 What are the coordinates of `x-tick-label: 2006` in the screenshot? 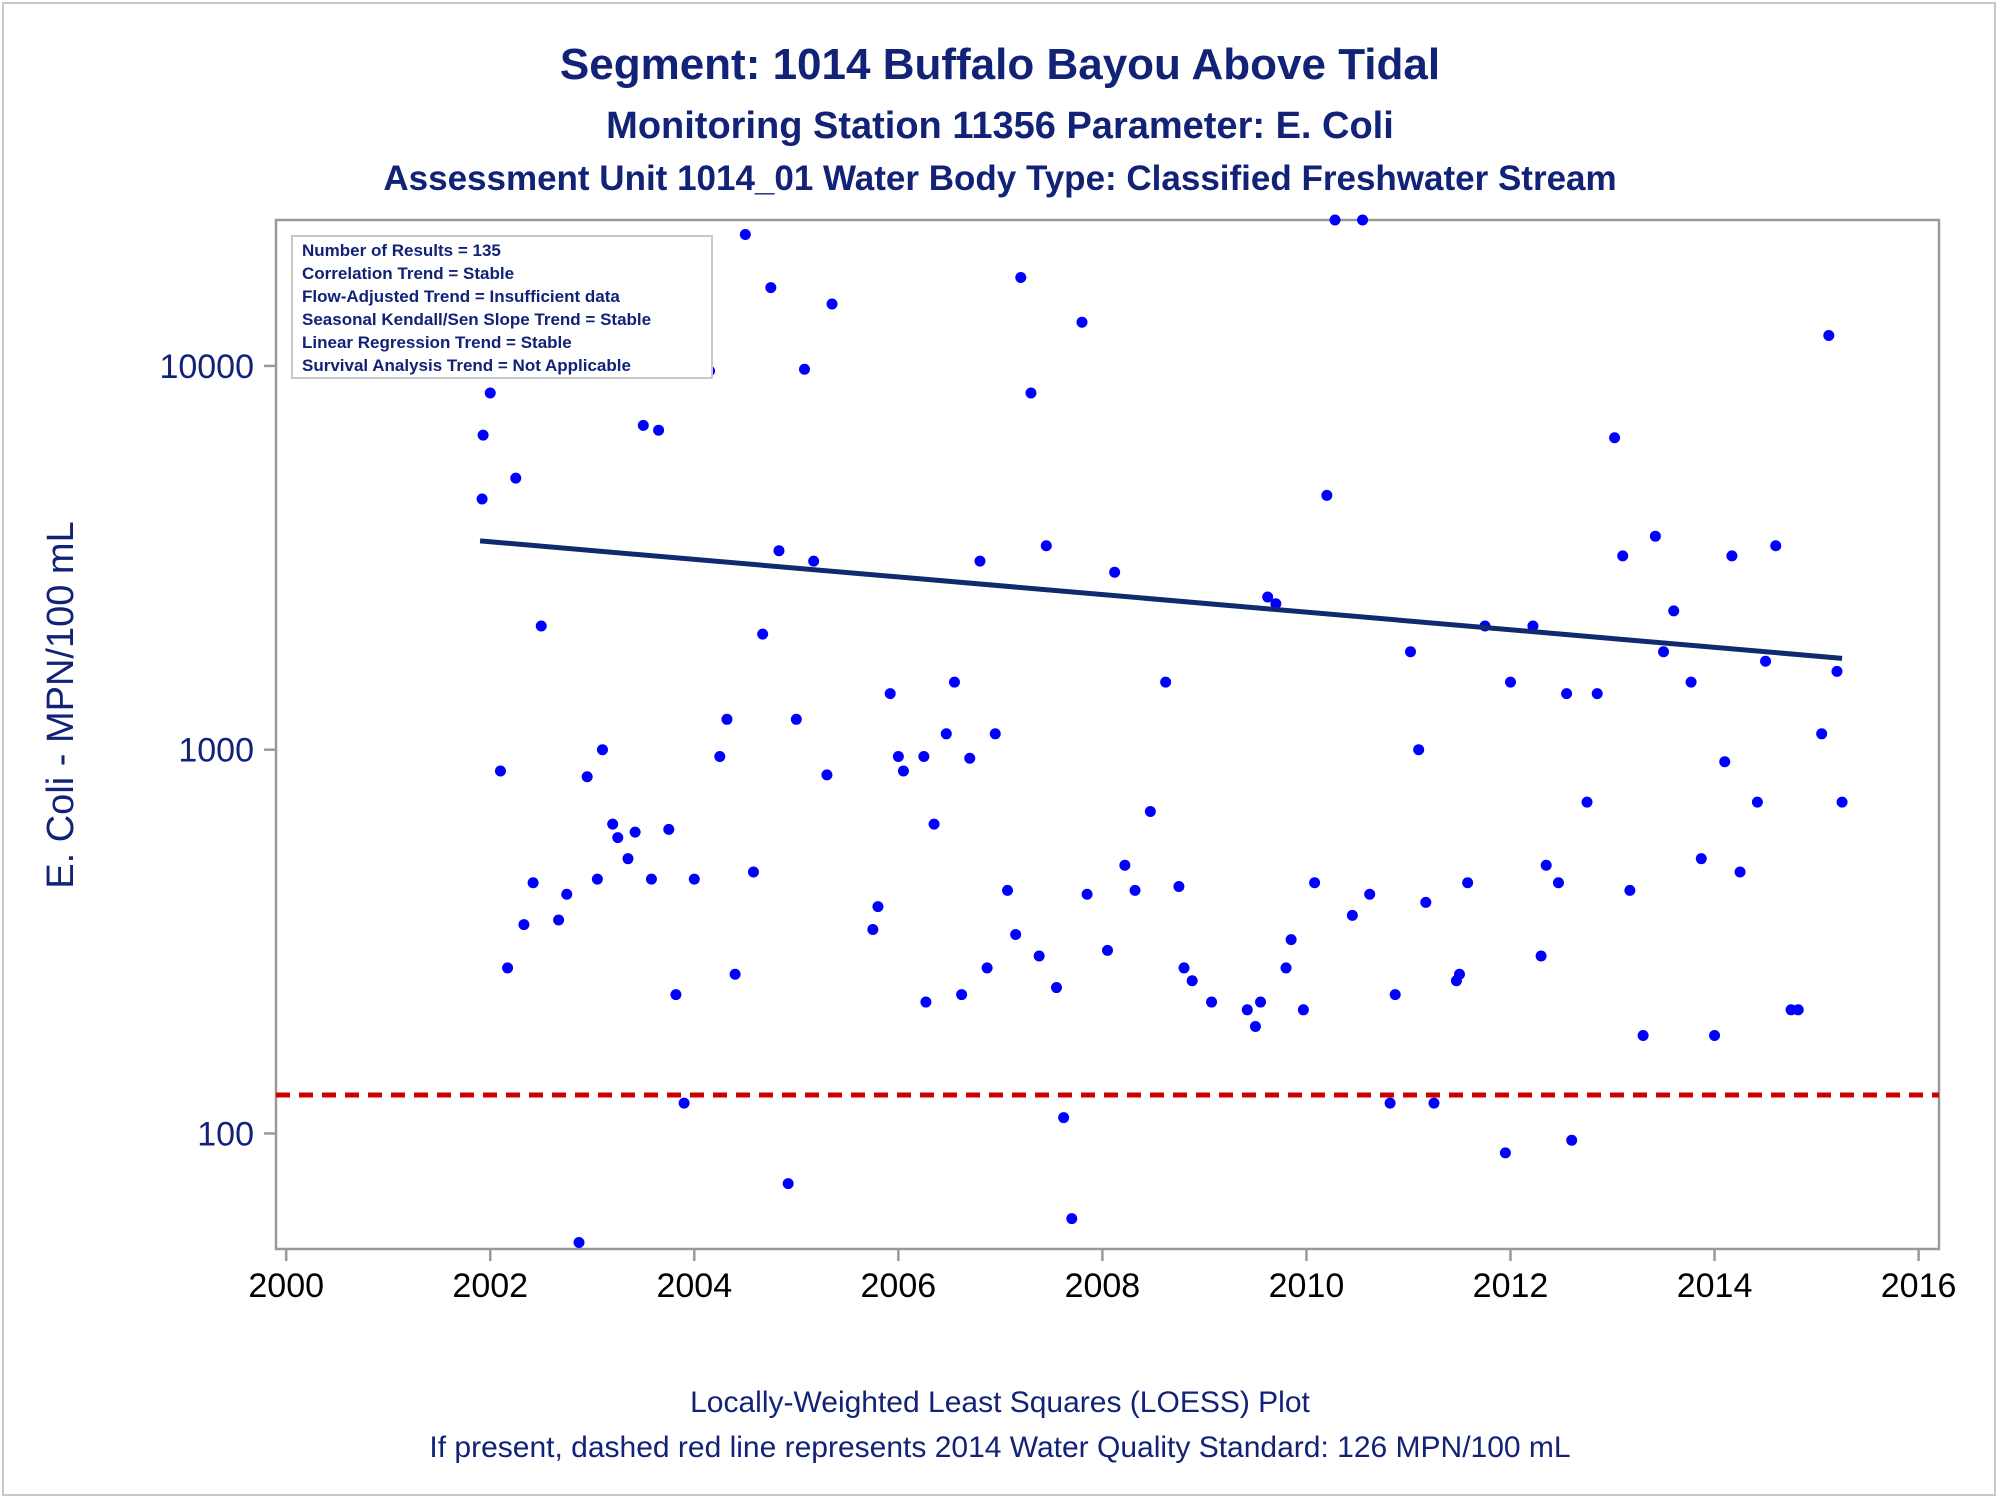 It's located at (899, 1286).